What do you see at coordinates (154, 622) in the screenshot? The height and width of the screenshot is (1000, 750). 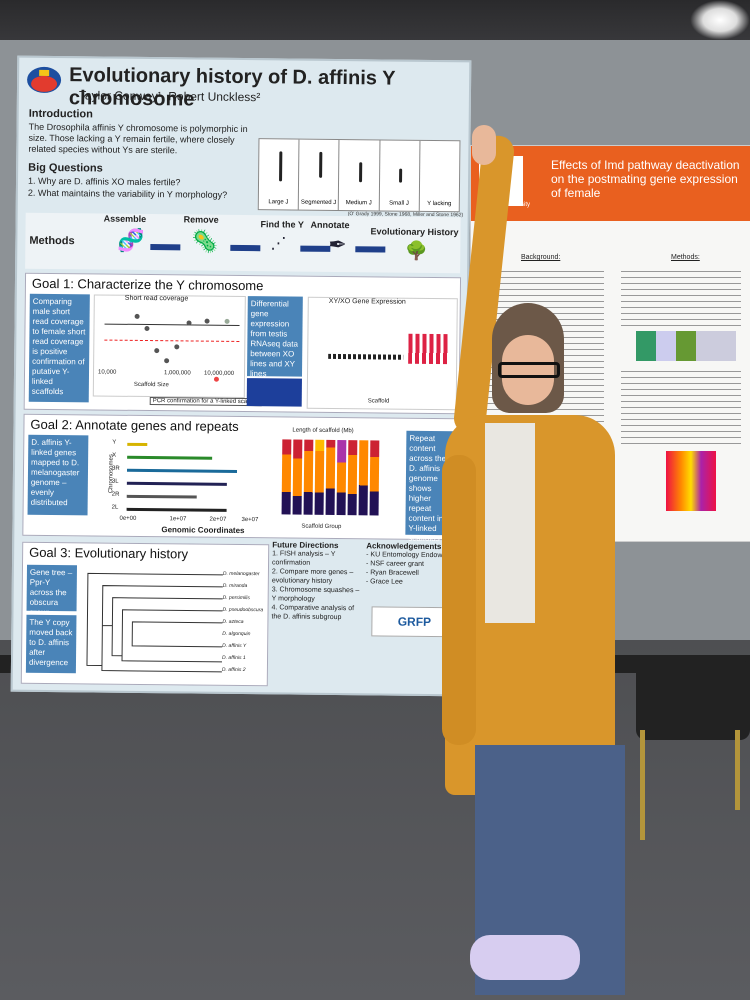 I see `gene-tree` at bounding box center [154, 622].